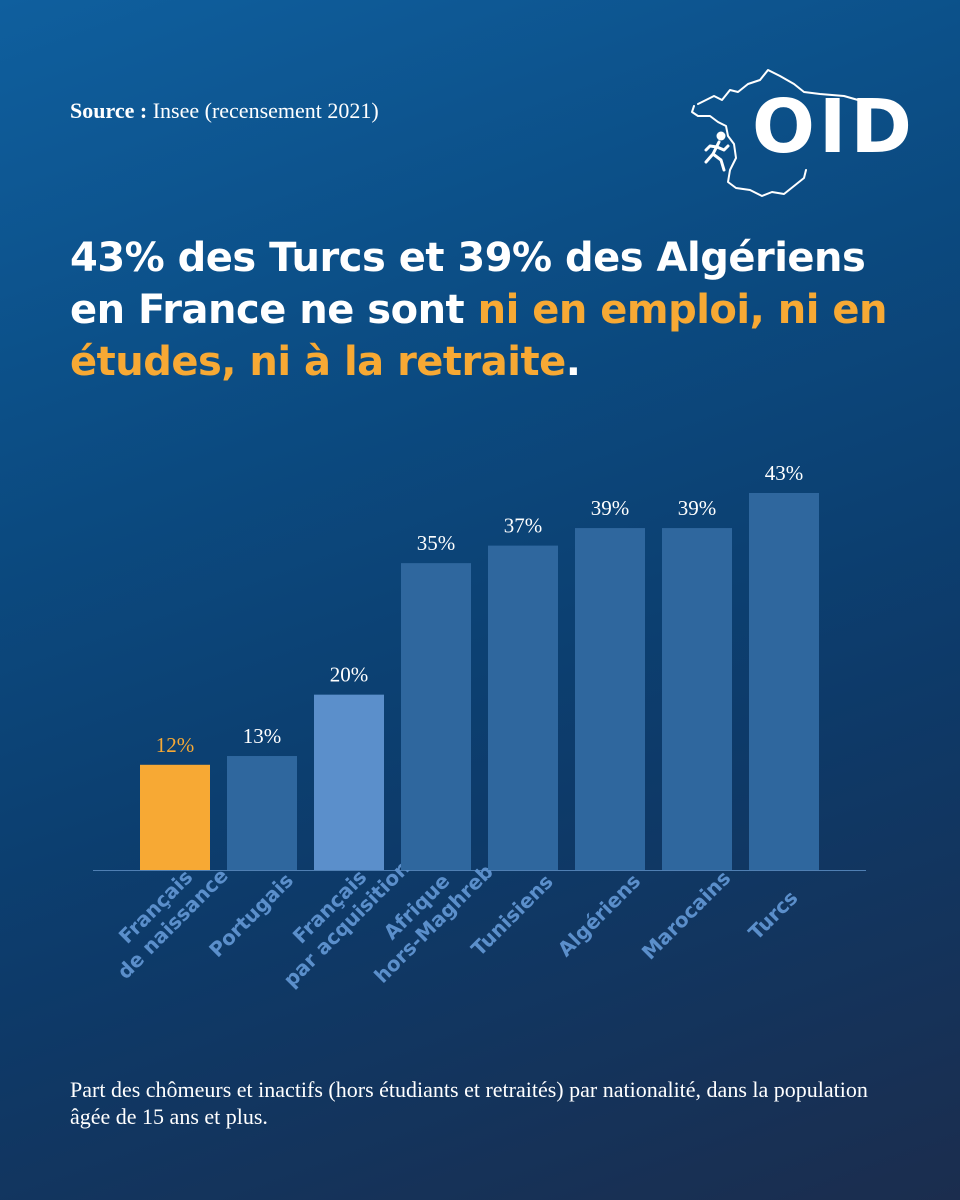  I want to click on logo-text: OID, so click(834, 127).